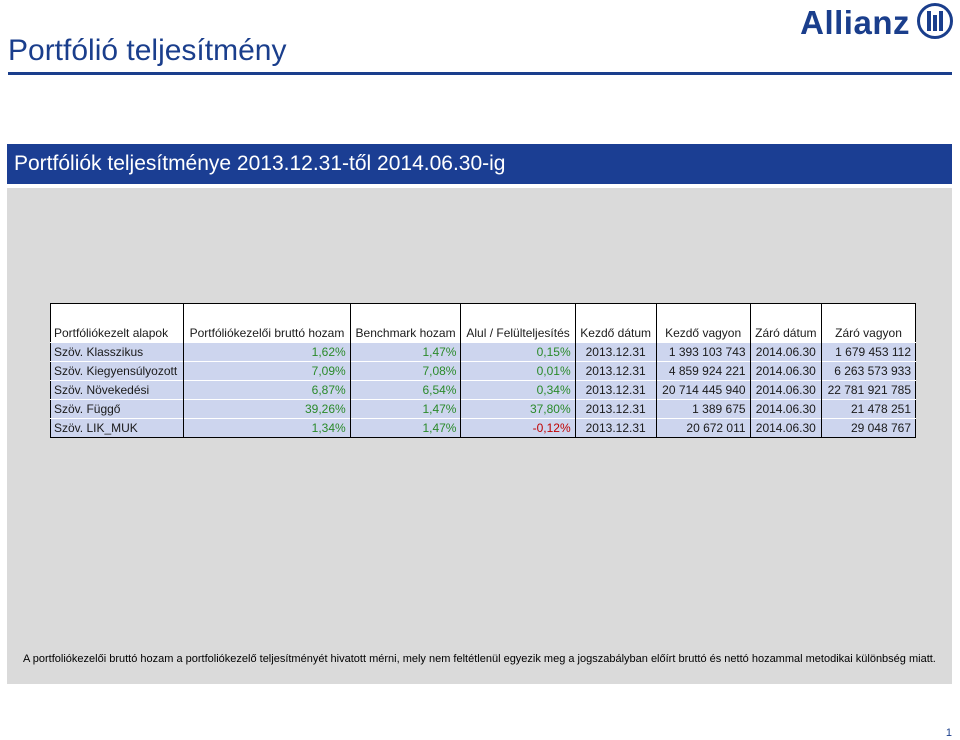 The image size is (960, 740). What do you see at coordinates (405, 323) in the screenshot?
I see `col-header-benchmark: Benchmark hozam` at bounding box center [405, 323].